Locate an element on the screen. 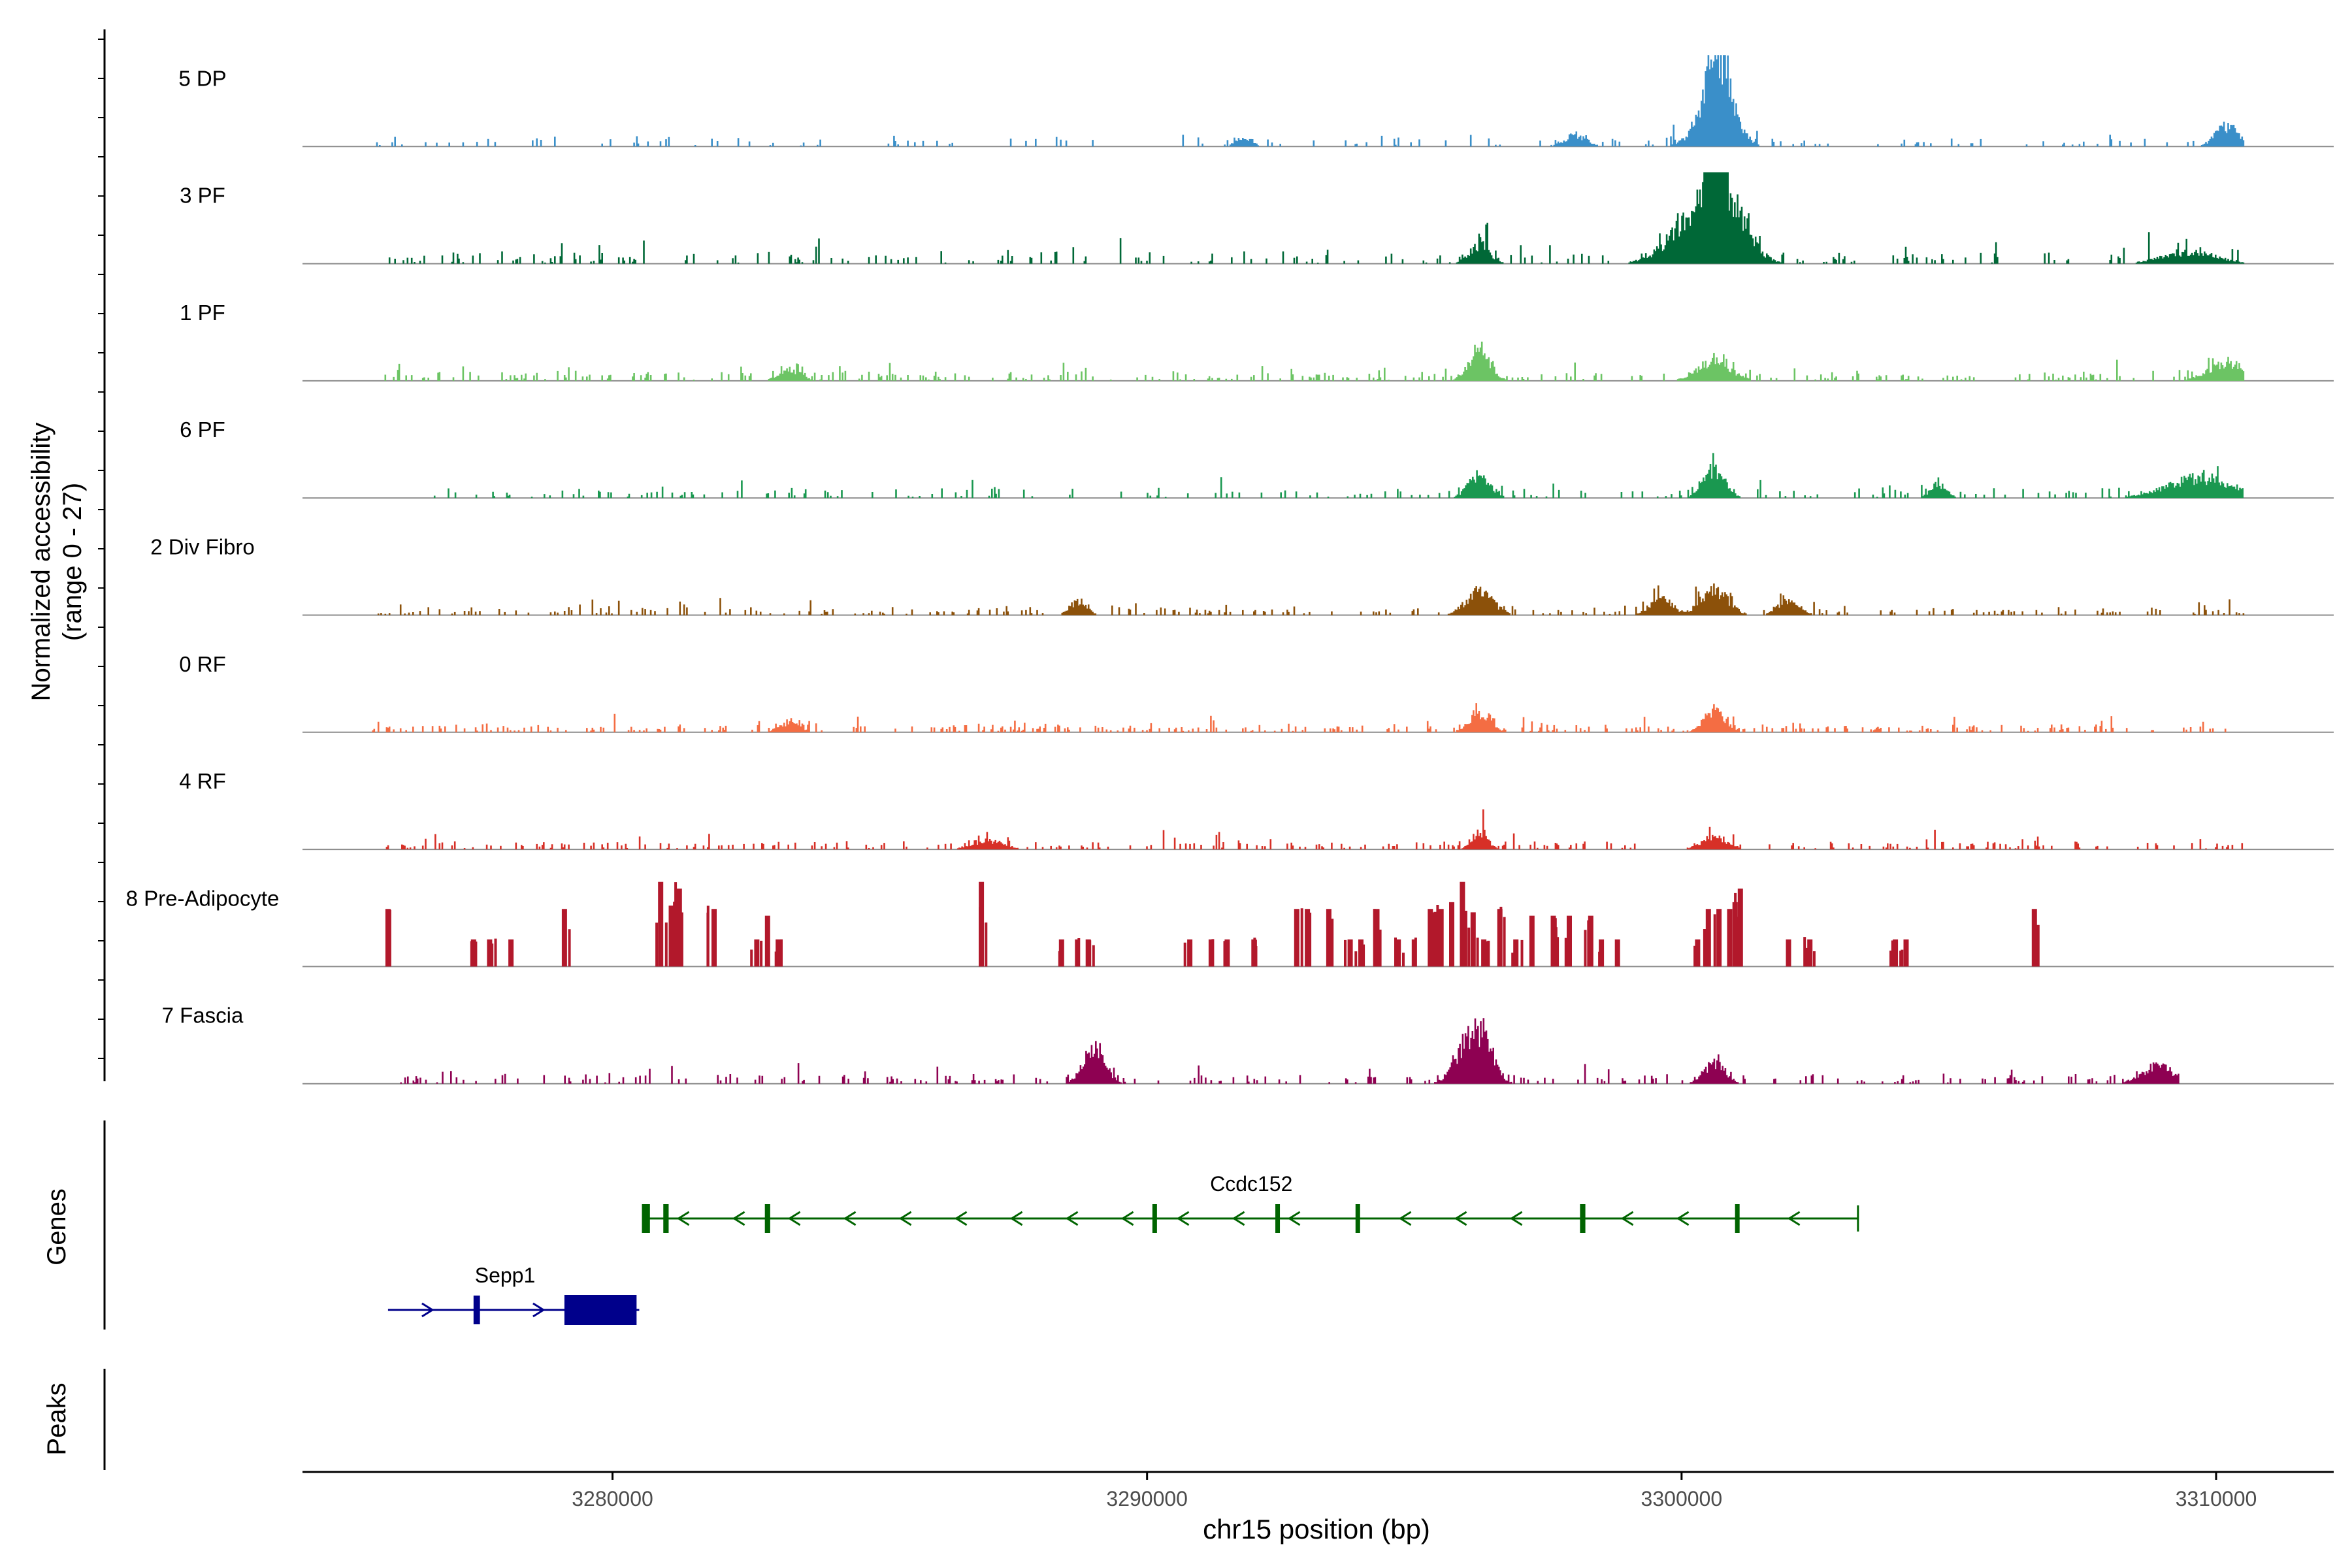  peaks-panel-label: Peaks is located at coordinates (56, 1418).